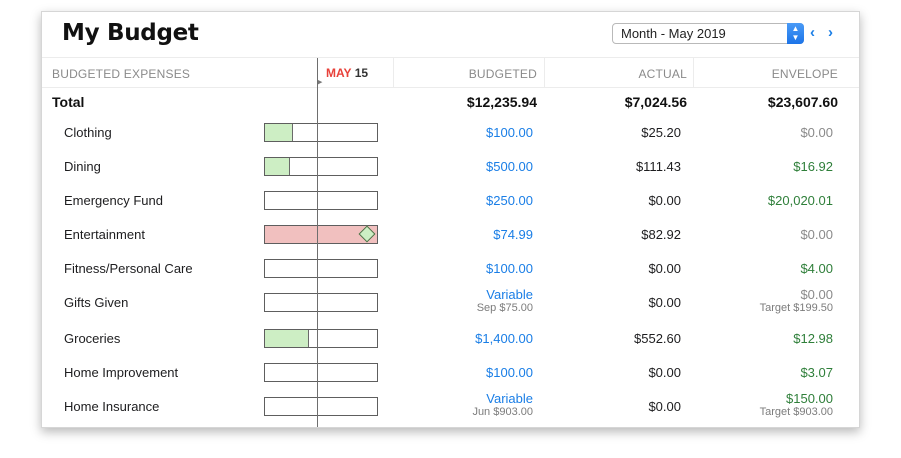 The width and height of the screenshot is (901, 458). I want to click on actual-amount: $25.20, so click(661, 132).